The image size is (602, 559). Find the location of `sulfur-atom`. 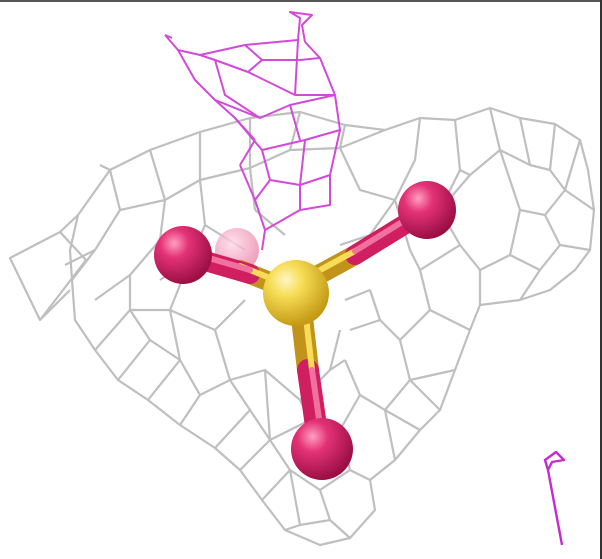

sulfur-atom is located at coordinates (296, 293).